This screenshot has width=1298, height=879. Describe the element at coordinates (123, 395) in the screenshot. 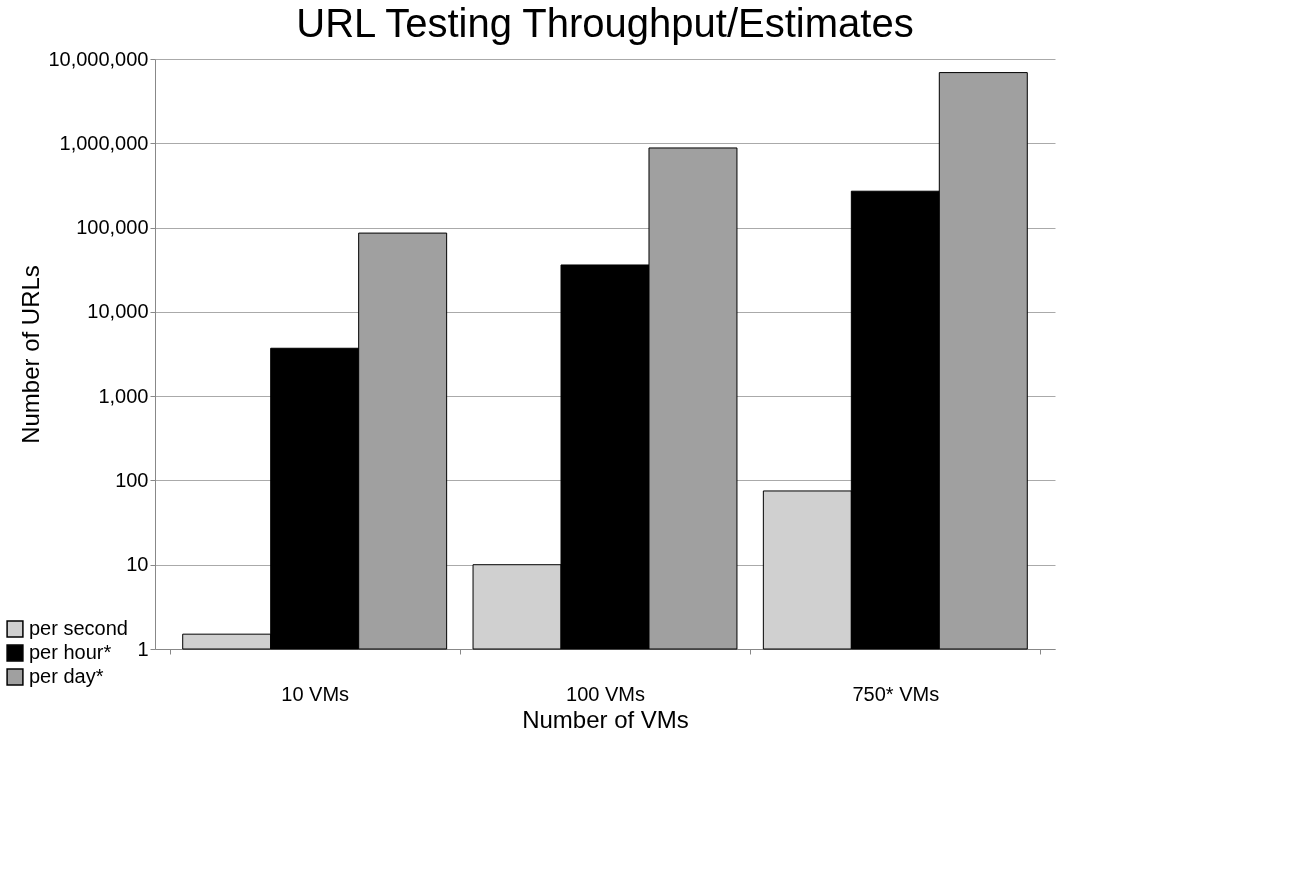

I see `y-tick-label: 1,000` at that location.